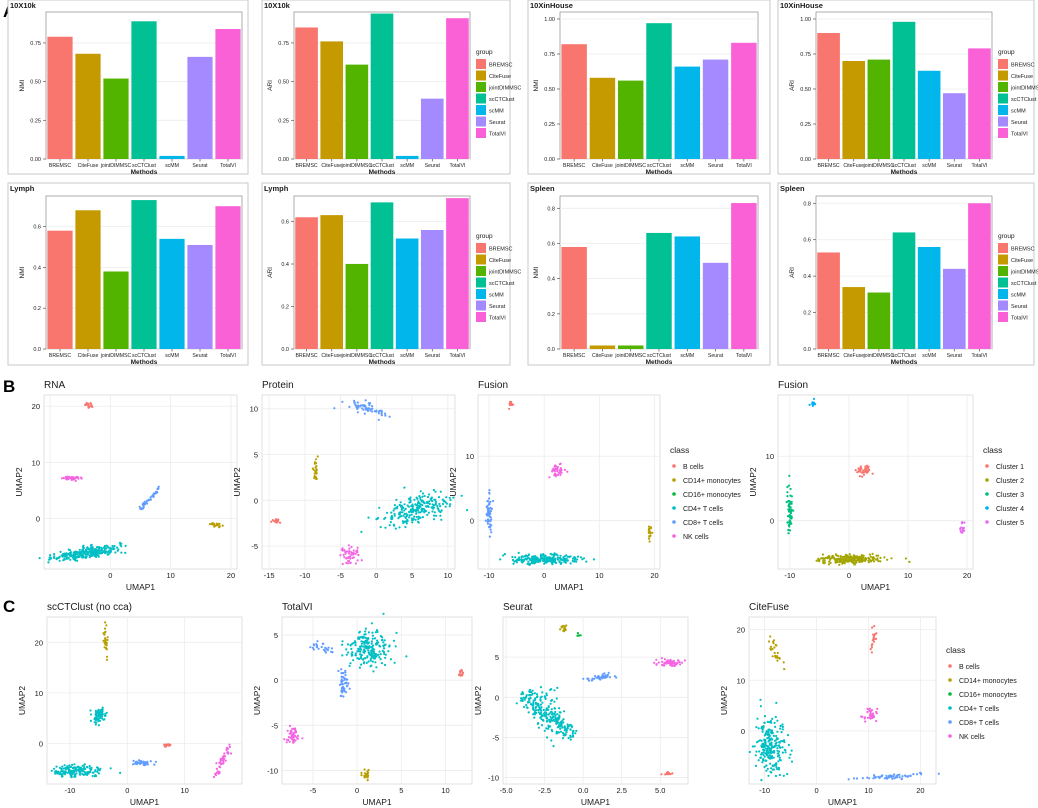 The width and height of the screenshot is (1038, 808). What do you see at coordinates (549, 125) in the screenshot?
I see `y-tick-label: 0.25` at bounding box center [549, 125].